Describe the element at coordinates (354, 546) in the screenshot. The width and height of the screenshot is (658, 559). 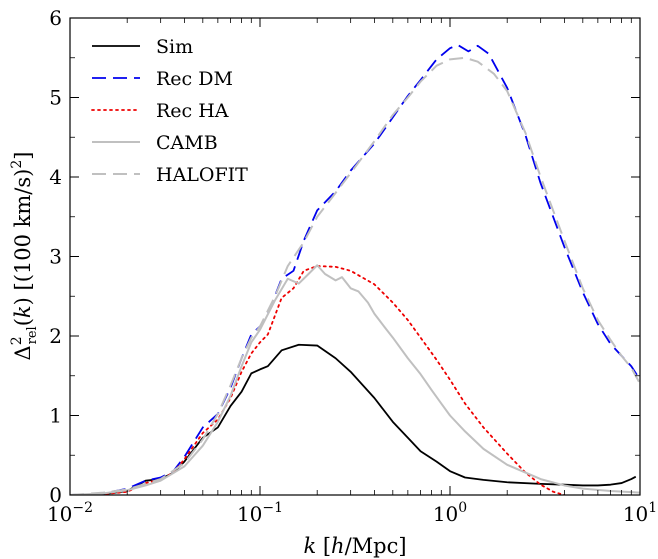
I see `x-axis-label: k [h/Mpc]` at that location.